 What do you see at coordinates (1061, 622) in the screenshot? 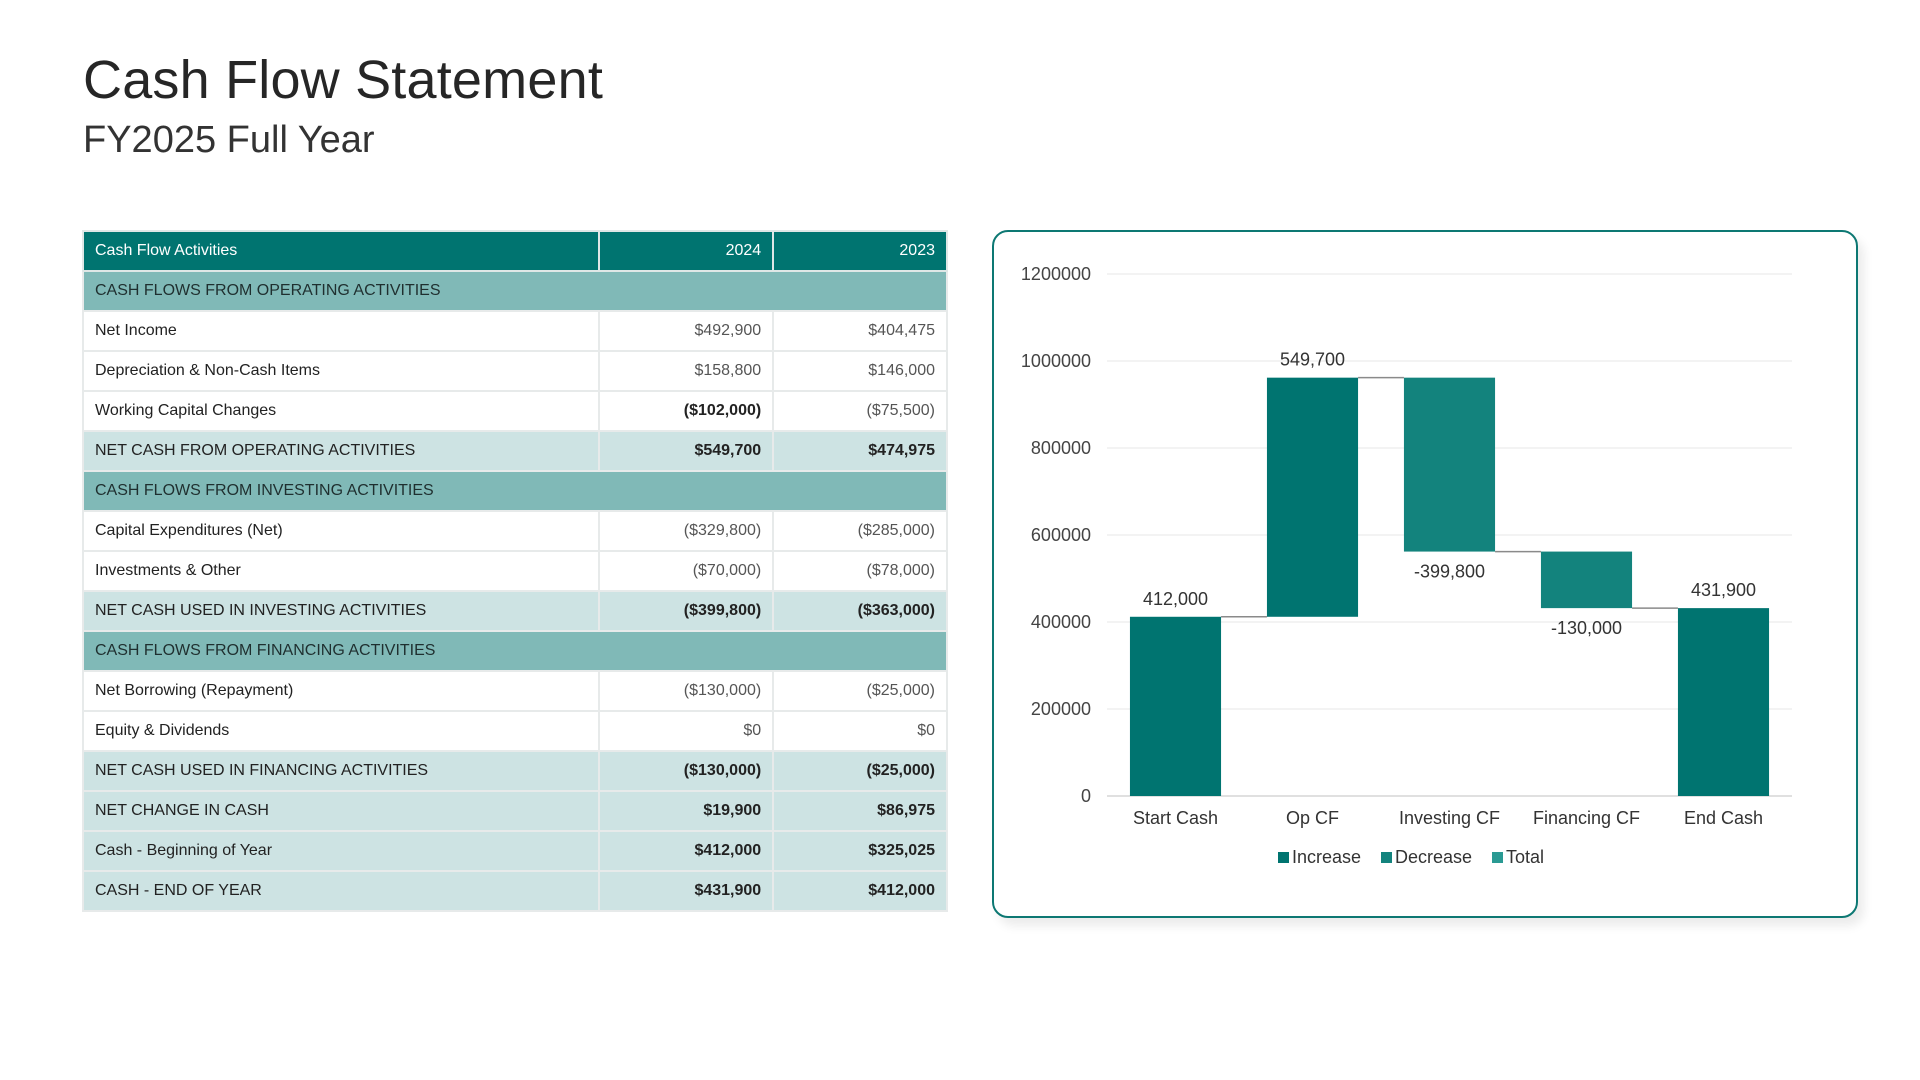
I see `y-tick-label: 400000` at bounding box center [1061, 622].